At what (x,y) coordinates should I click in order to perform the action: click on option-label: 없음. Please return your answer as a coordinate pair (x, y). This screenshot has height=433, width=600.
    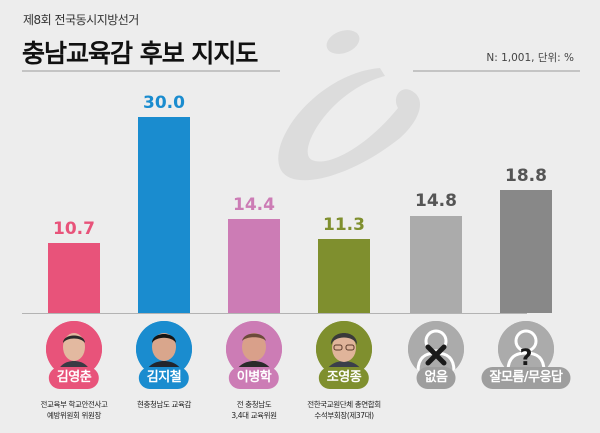
    Looking at the image, I should click on (436, 378).